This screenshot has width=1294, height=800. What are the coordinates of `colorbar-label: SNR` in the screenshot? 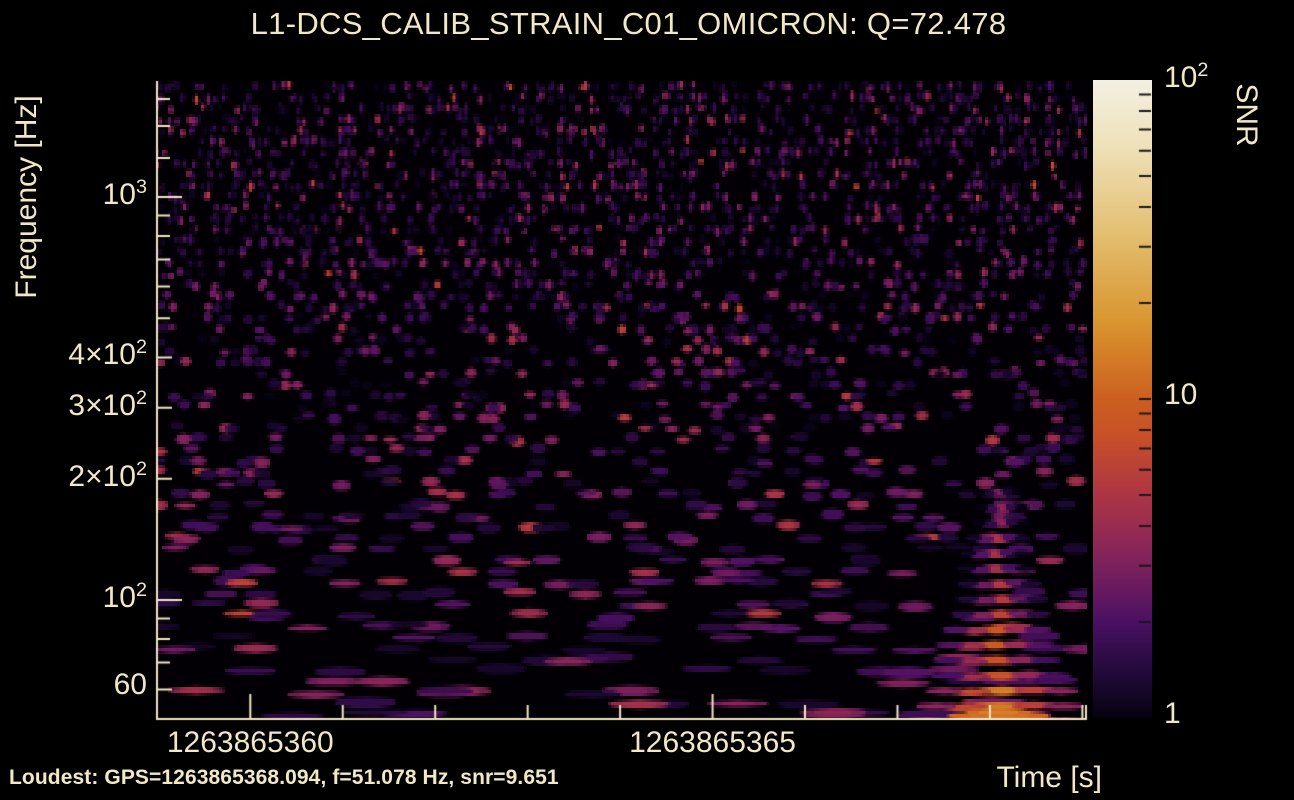 It's located at (1246, 115).